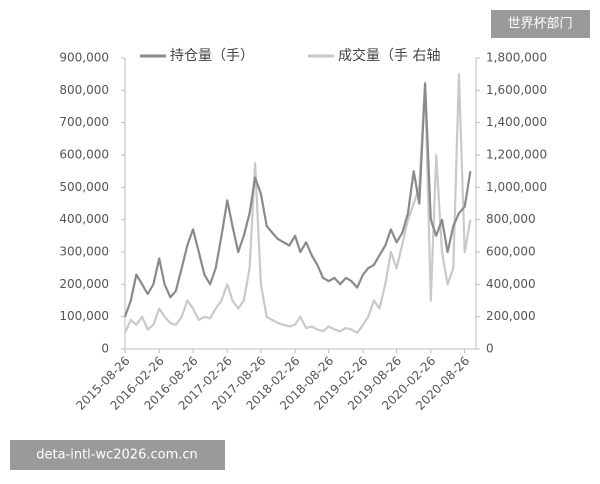  Describe the element at coordinates (105, 349) in the screenshot. I see `y-tick-label: 0` at that location.